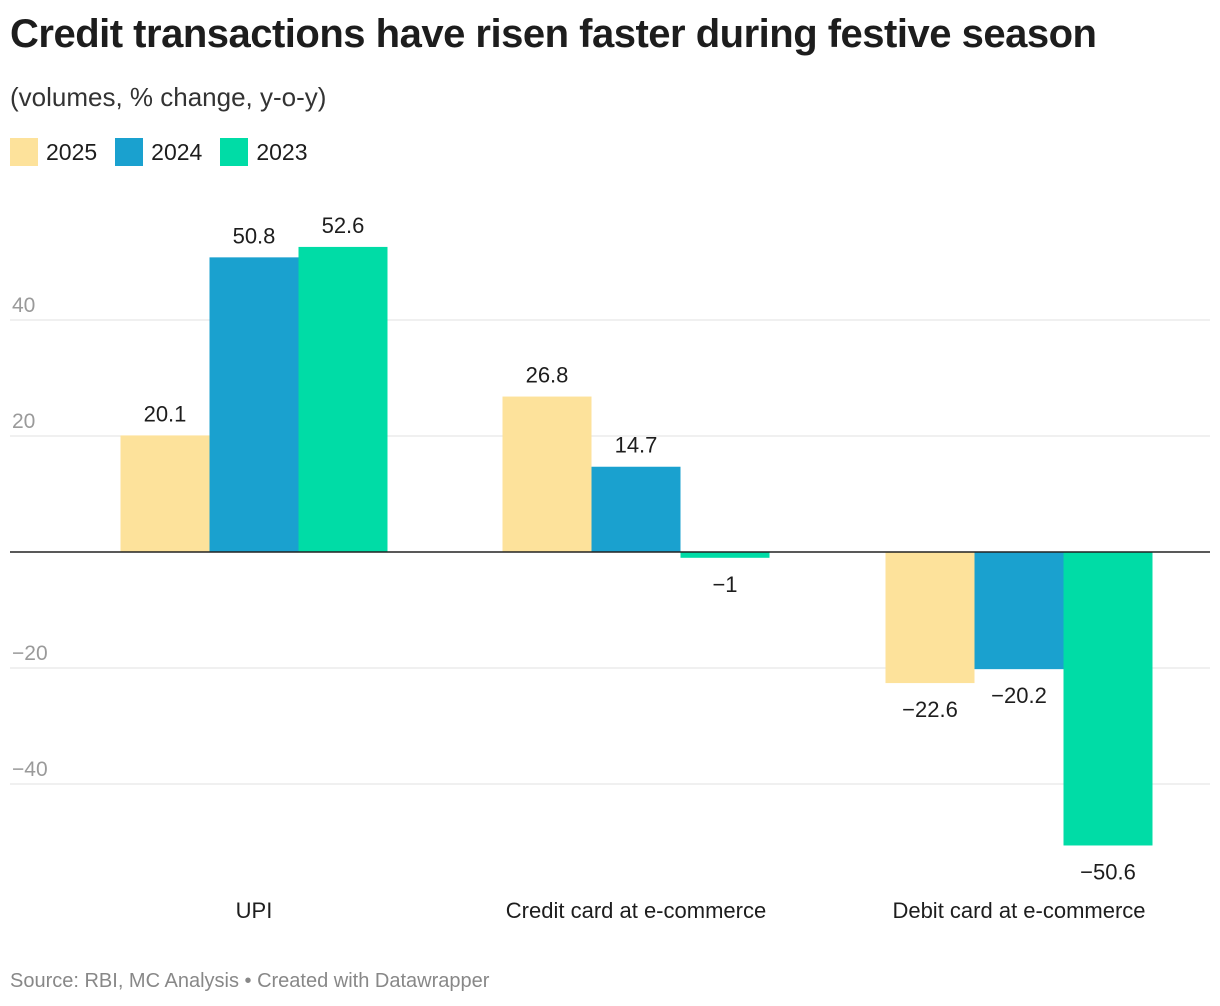  What do you see at coordinates (636, 445) in the screenshot?
I see `data-label: 14.7` at bounding box center [636, 445].